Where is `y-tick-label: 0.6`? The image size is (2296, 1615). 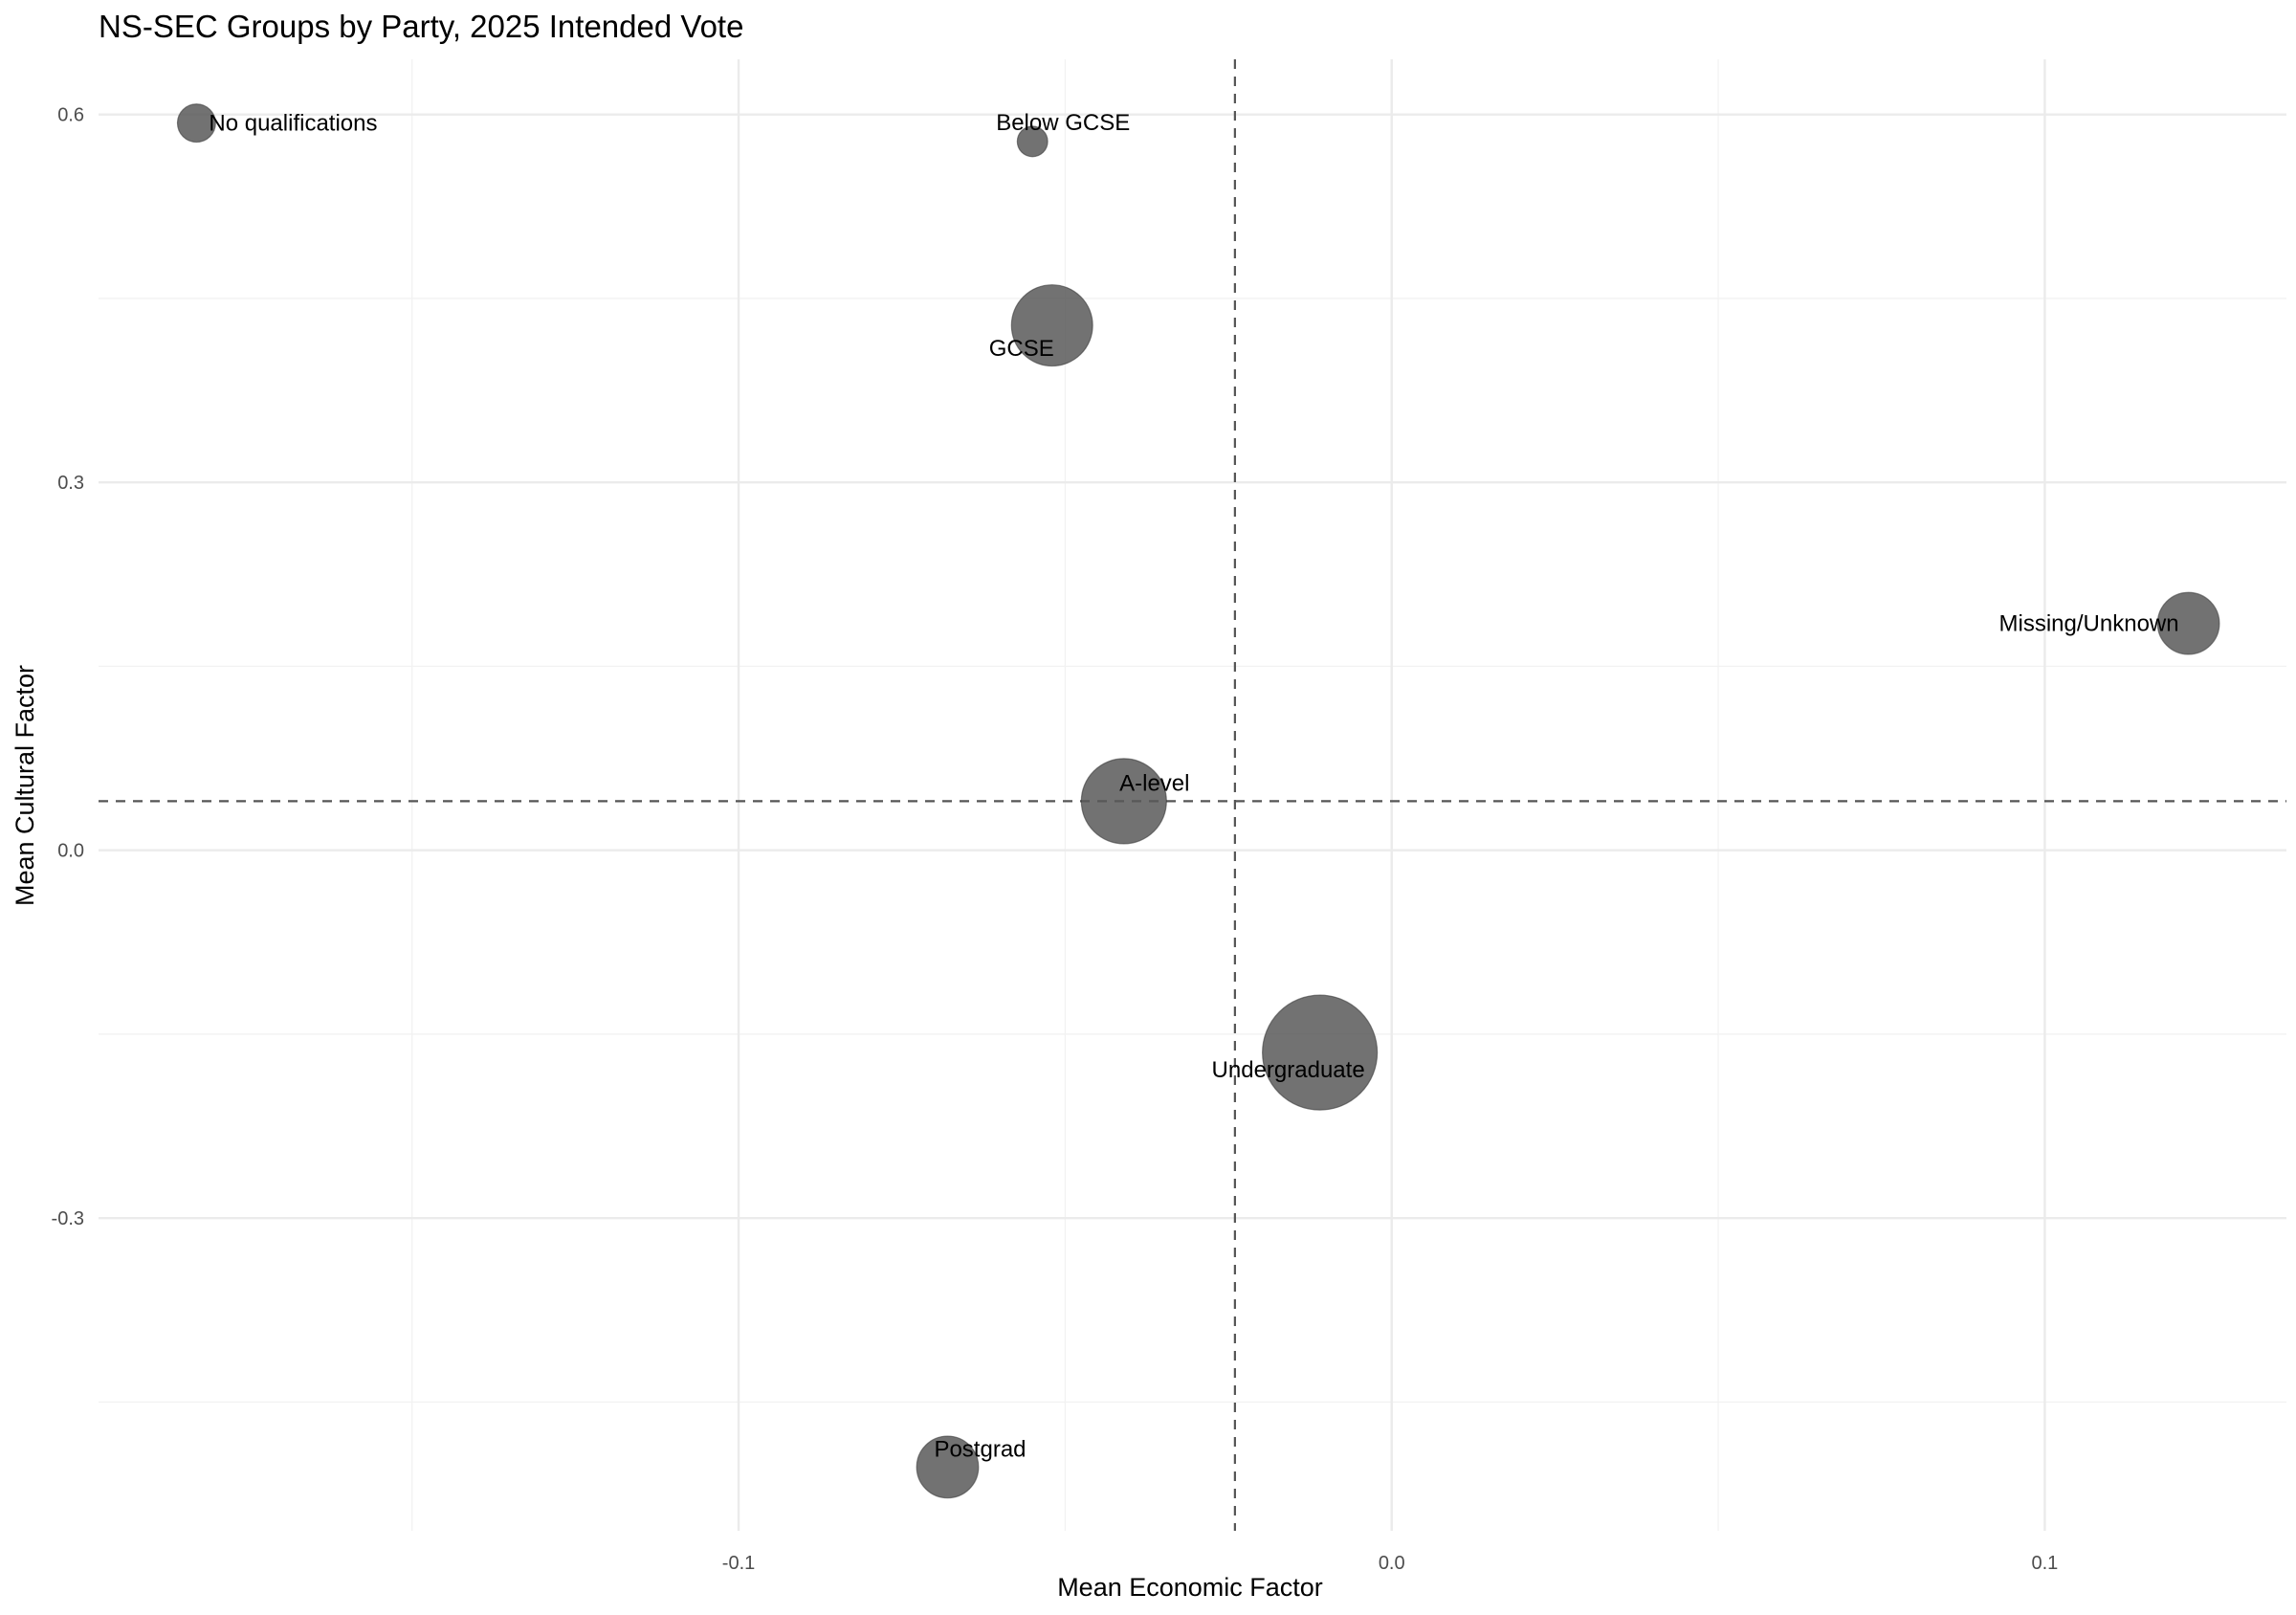
y-tick-label: 0.6 is located at coordinates (70, 115).